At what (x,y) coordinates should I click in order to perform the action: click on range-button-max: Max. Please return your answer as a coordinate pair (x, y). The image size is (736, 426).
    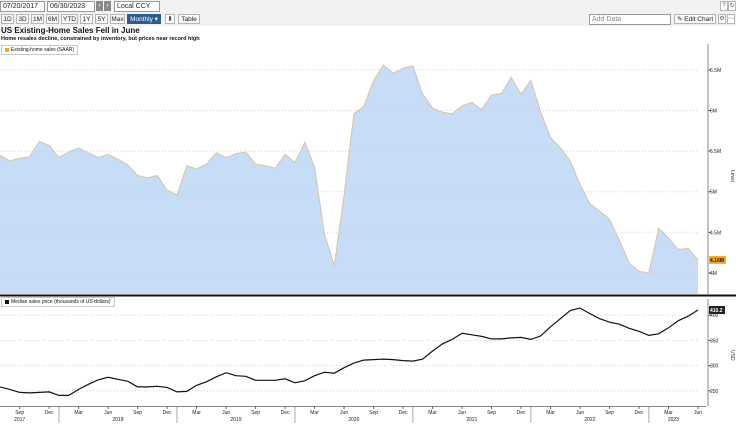
    Looking at the image, I should click on (117, 19).